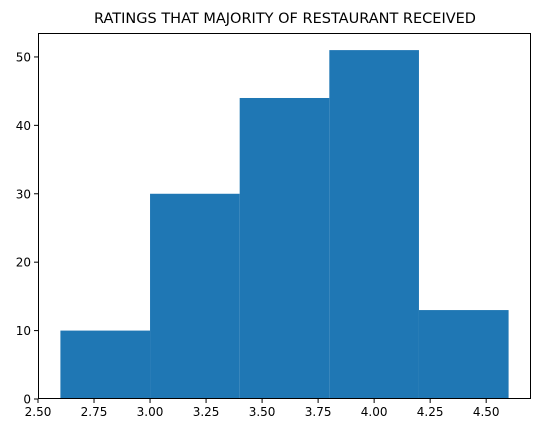 This screenshot has width=543, height=433. What do you see at coordinates (23, 194) in the screenshot?
I see `y-tick-label: 30` at bounding box center [23, 194].